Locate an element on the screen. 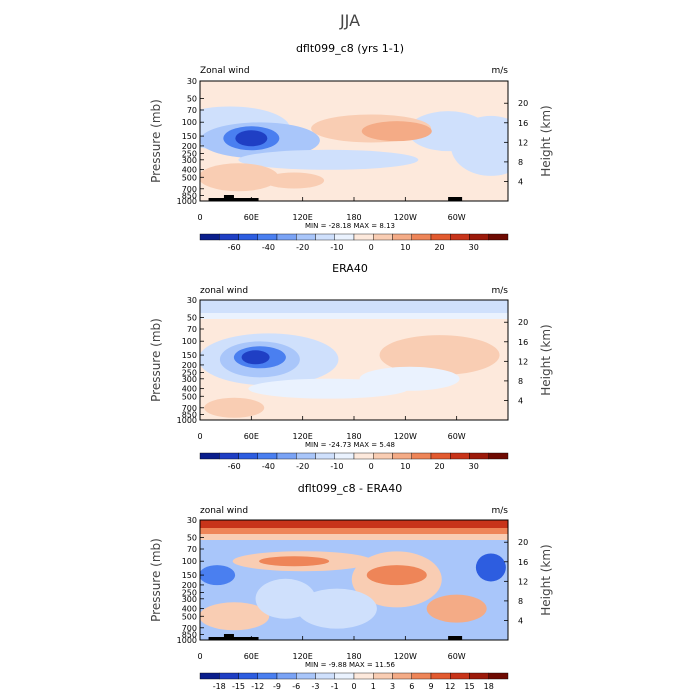 The image size is (700, 700). colorbar-label: 30 is located at coordinates (474, 466).